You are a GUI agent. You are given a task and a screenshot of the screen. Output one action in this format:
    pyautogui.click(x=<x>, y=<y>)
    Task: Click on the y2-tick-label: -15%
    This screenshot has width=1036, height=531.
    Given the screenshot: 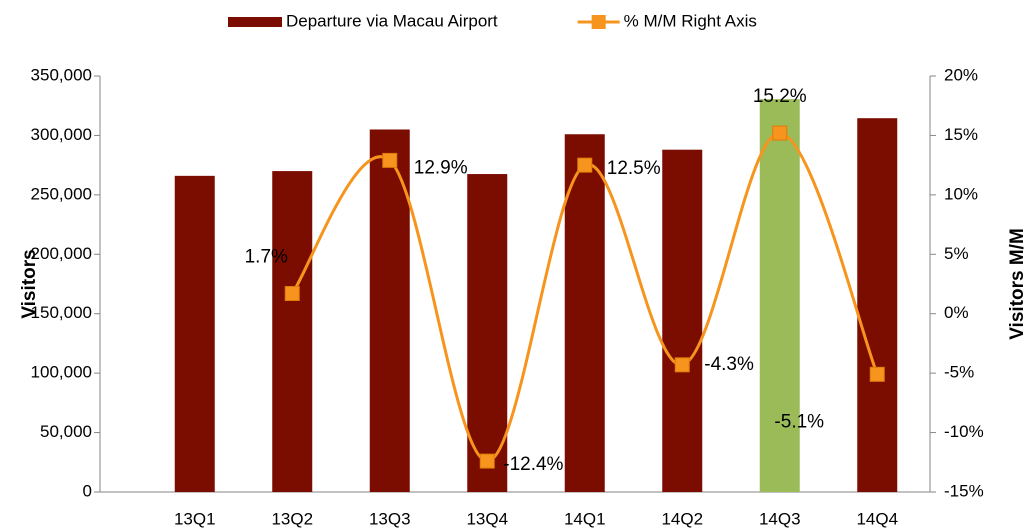 What is the action you would take?
    pyautogui.click(x=964, y=490)
    